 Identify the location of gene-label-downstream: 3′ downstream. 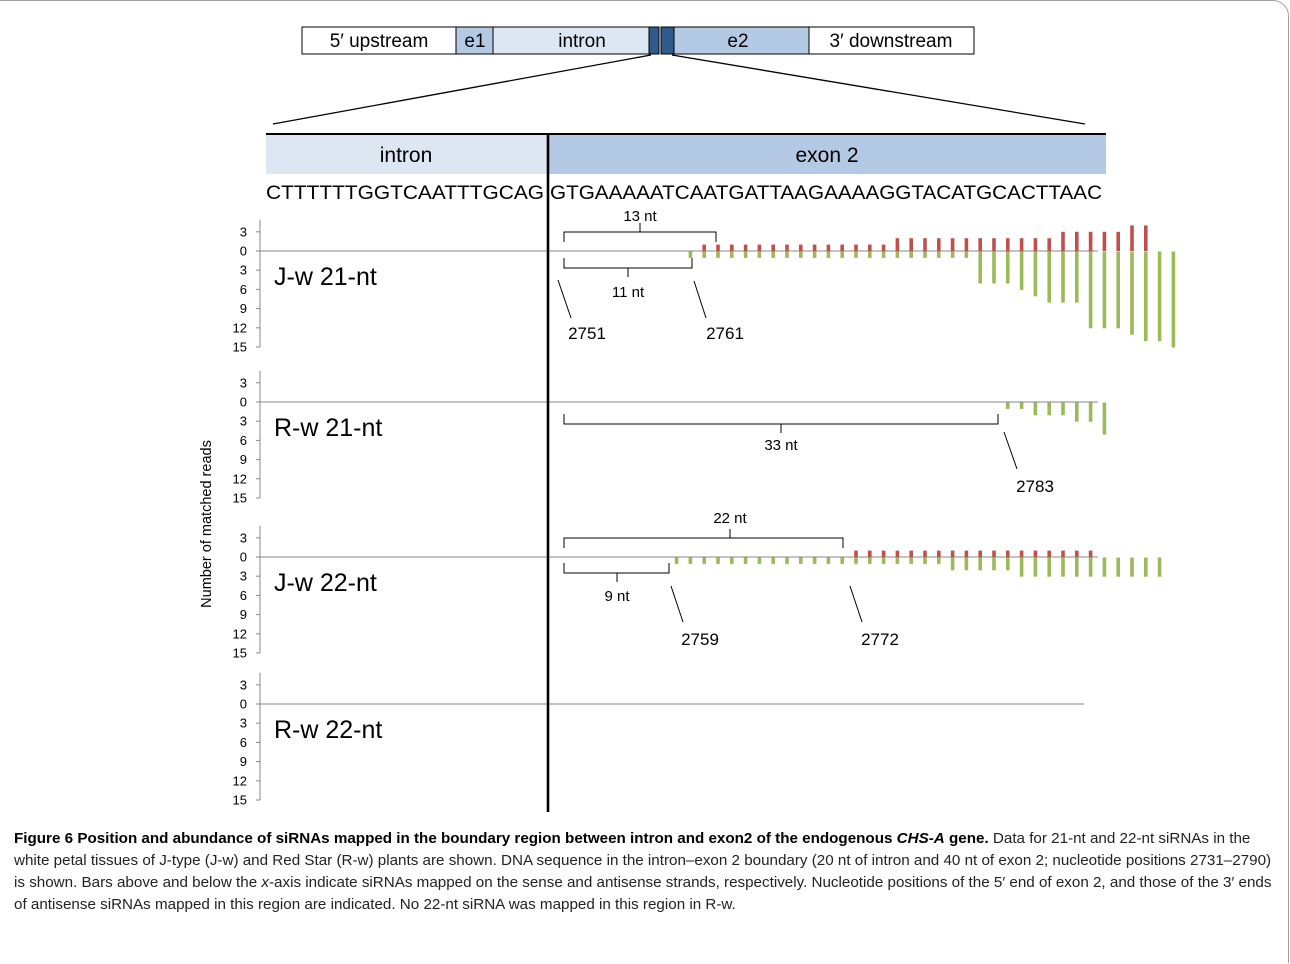
(891, 41).